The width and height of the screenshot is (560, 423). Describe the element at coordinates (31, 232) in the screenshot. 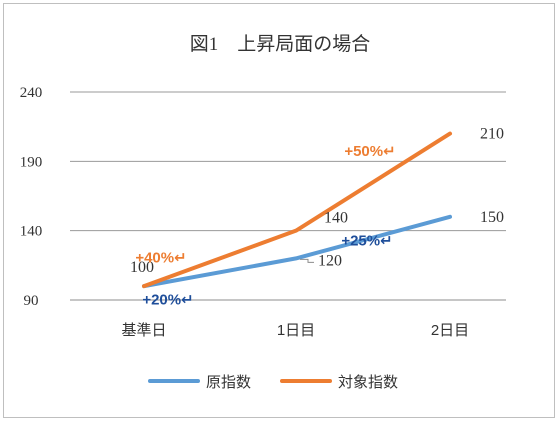

I see `y-tick-label: 140` at that location.